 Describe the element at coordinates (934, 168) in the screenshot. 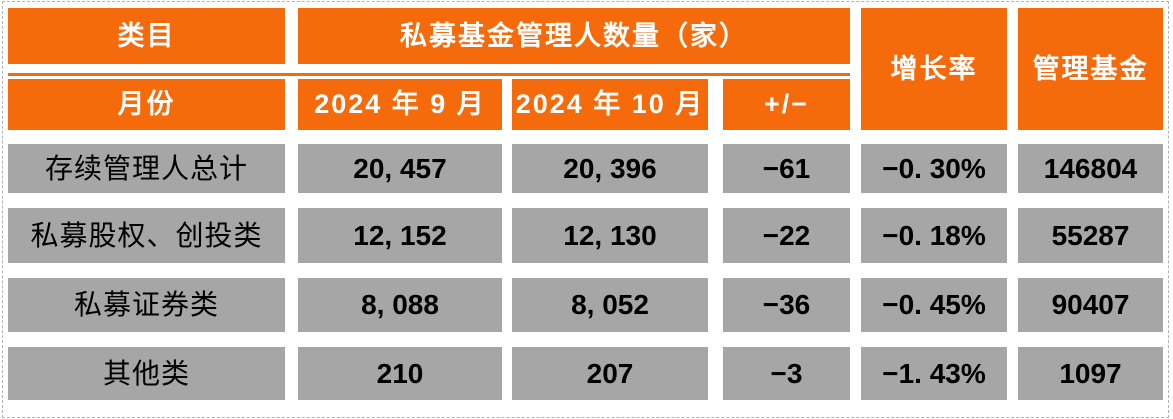

I see `cell-growth-value: −0. 30%` at that location.